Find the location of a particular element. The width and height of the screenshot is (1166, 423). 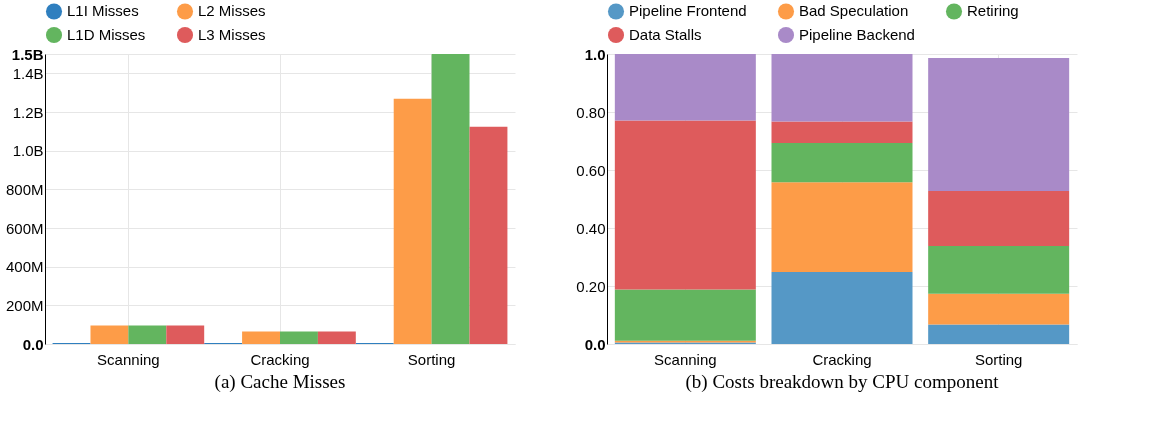

legend-label: Pipeline Frontend is located at coordinates (688, 11).